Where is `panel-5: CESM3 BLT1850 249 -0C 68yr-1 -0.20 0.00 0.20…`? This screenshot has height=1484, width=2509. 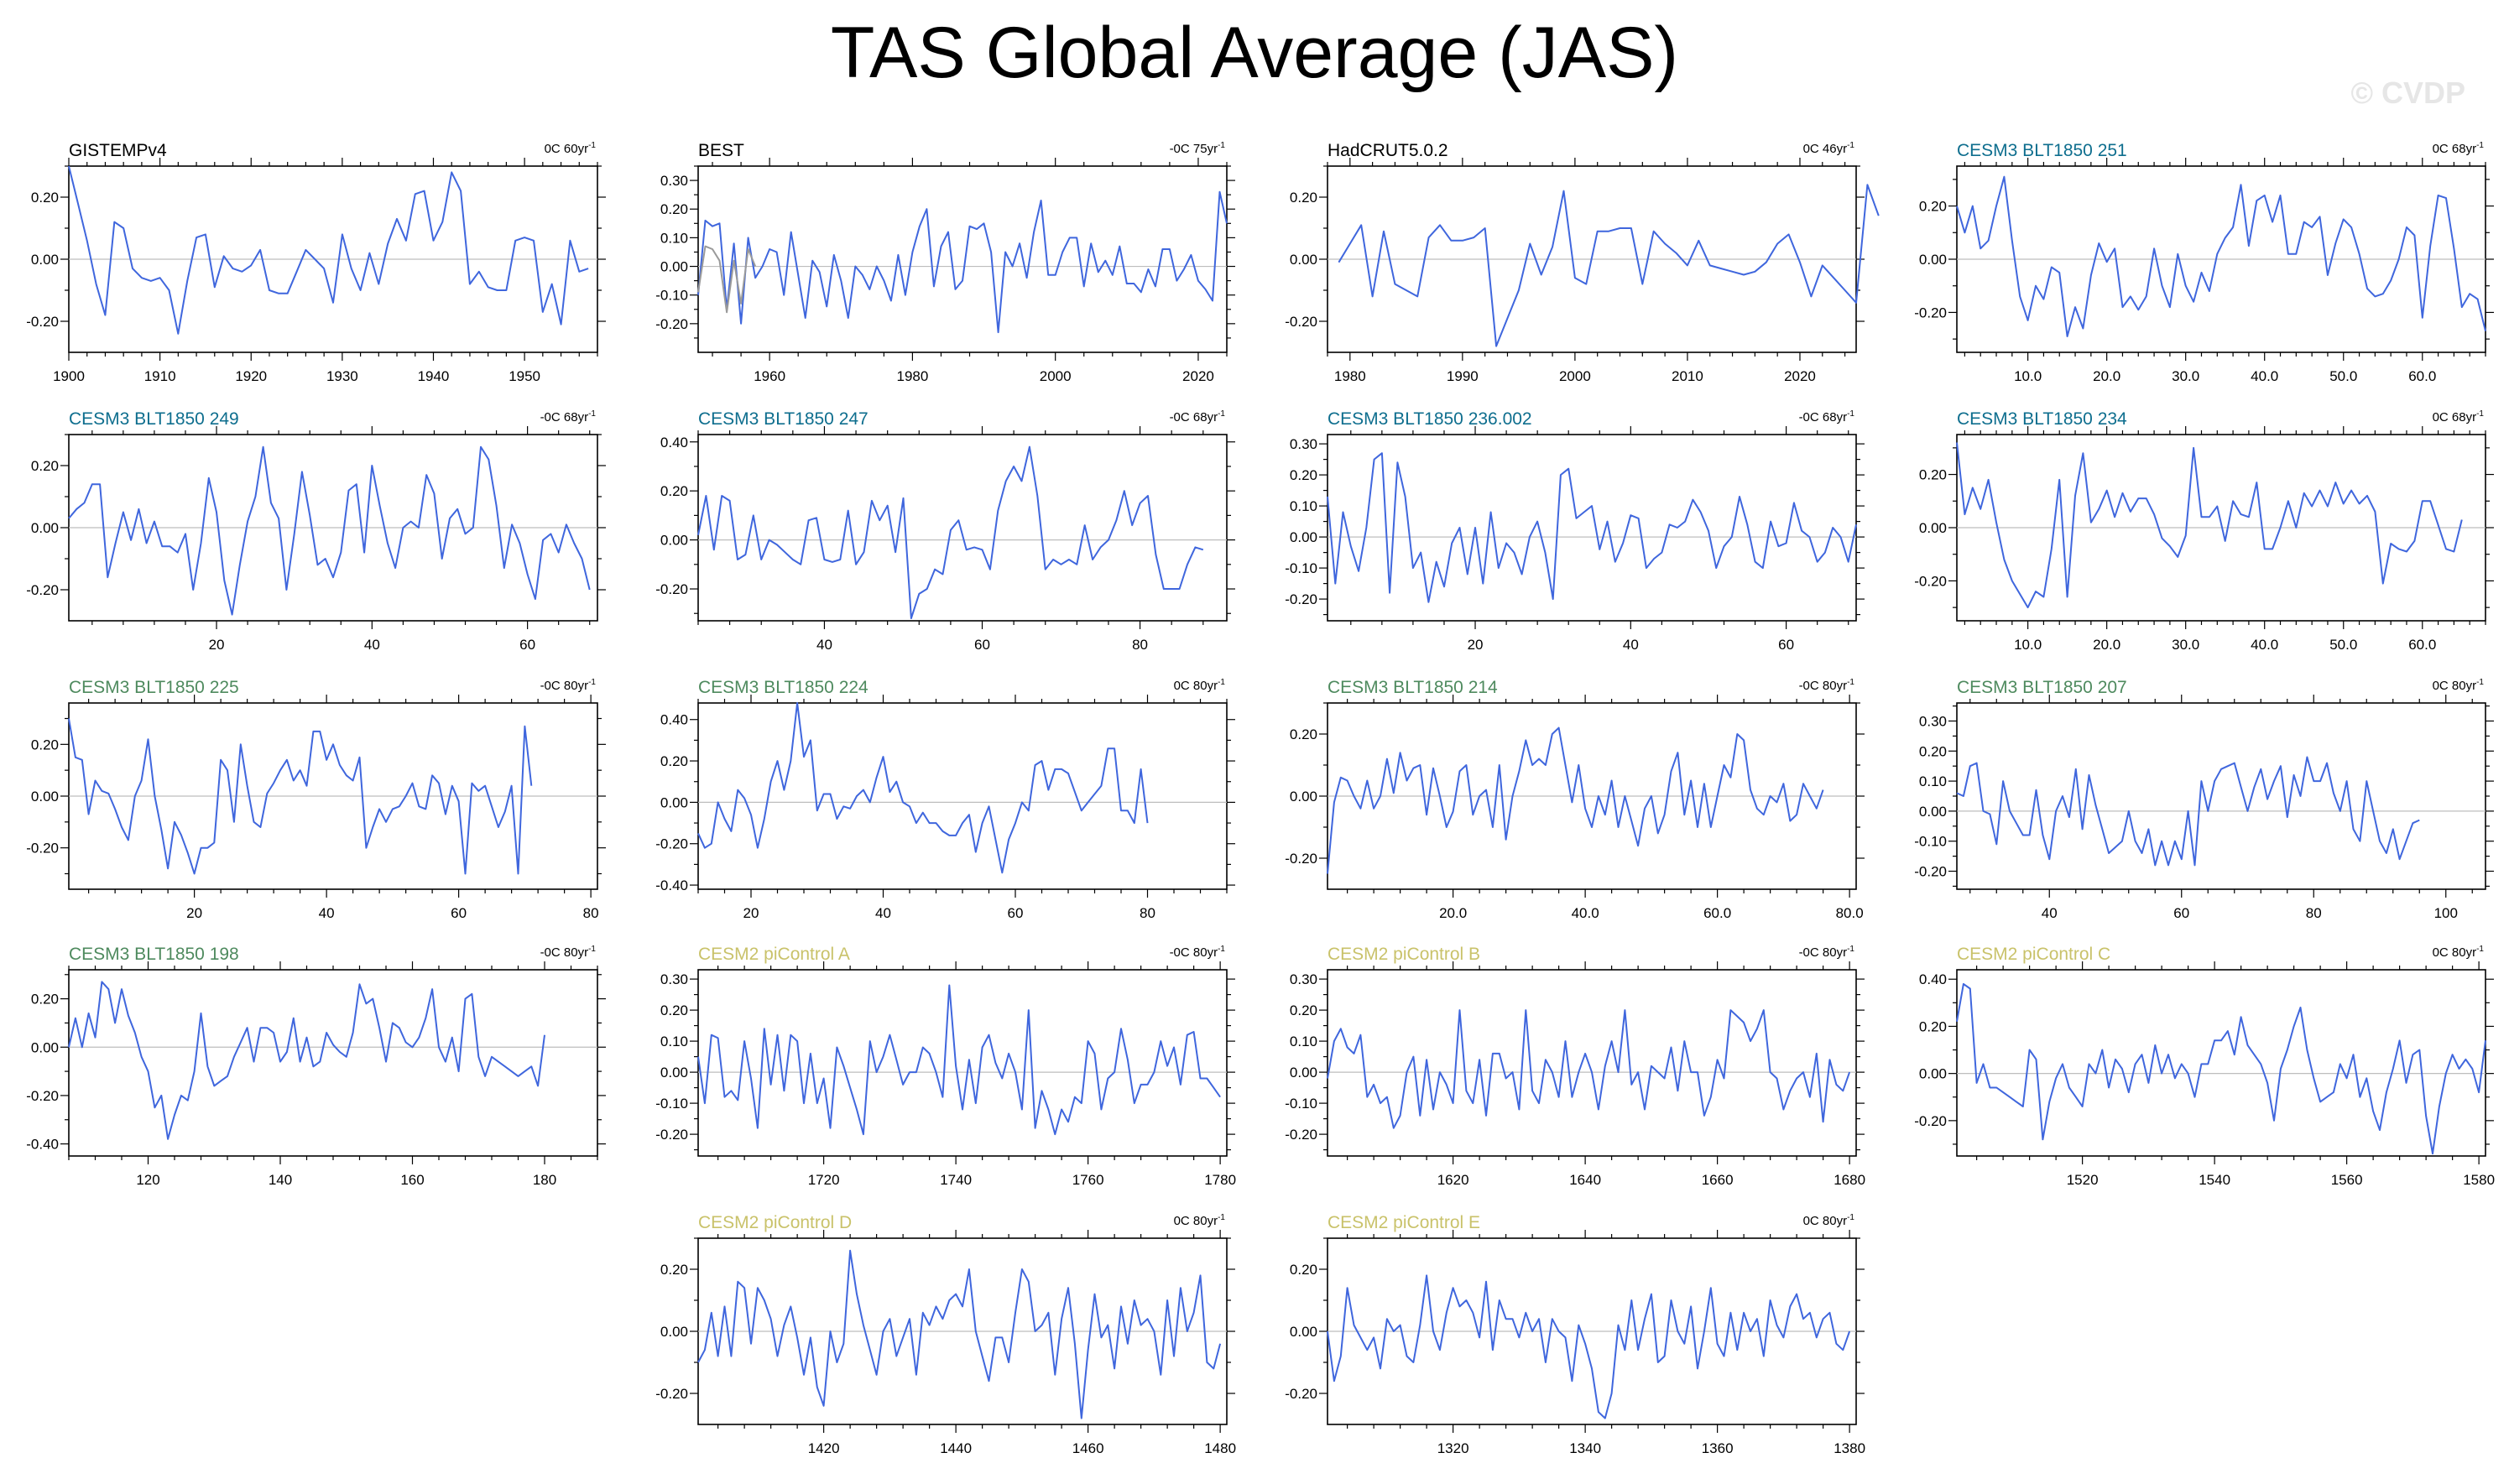
panel-5: CESM3 BLT1850 249 -0C 68yr-1 -0.20 0.00 0.20… is located at coordinates (316, 531).